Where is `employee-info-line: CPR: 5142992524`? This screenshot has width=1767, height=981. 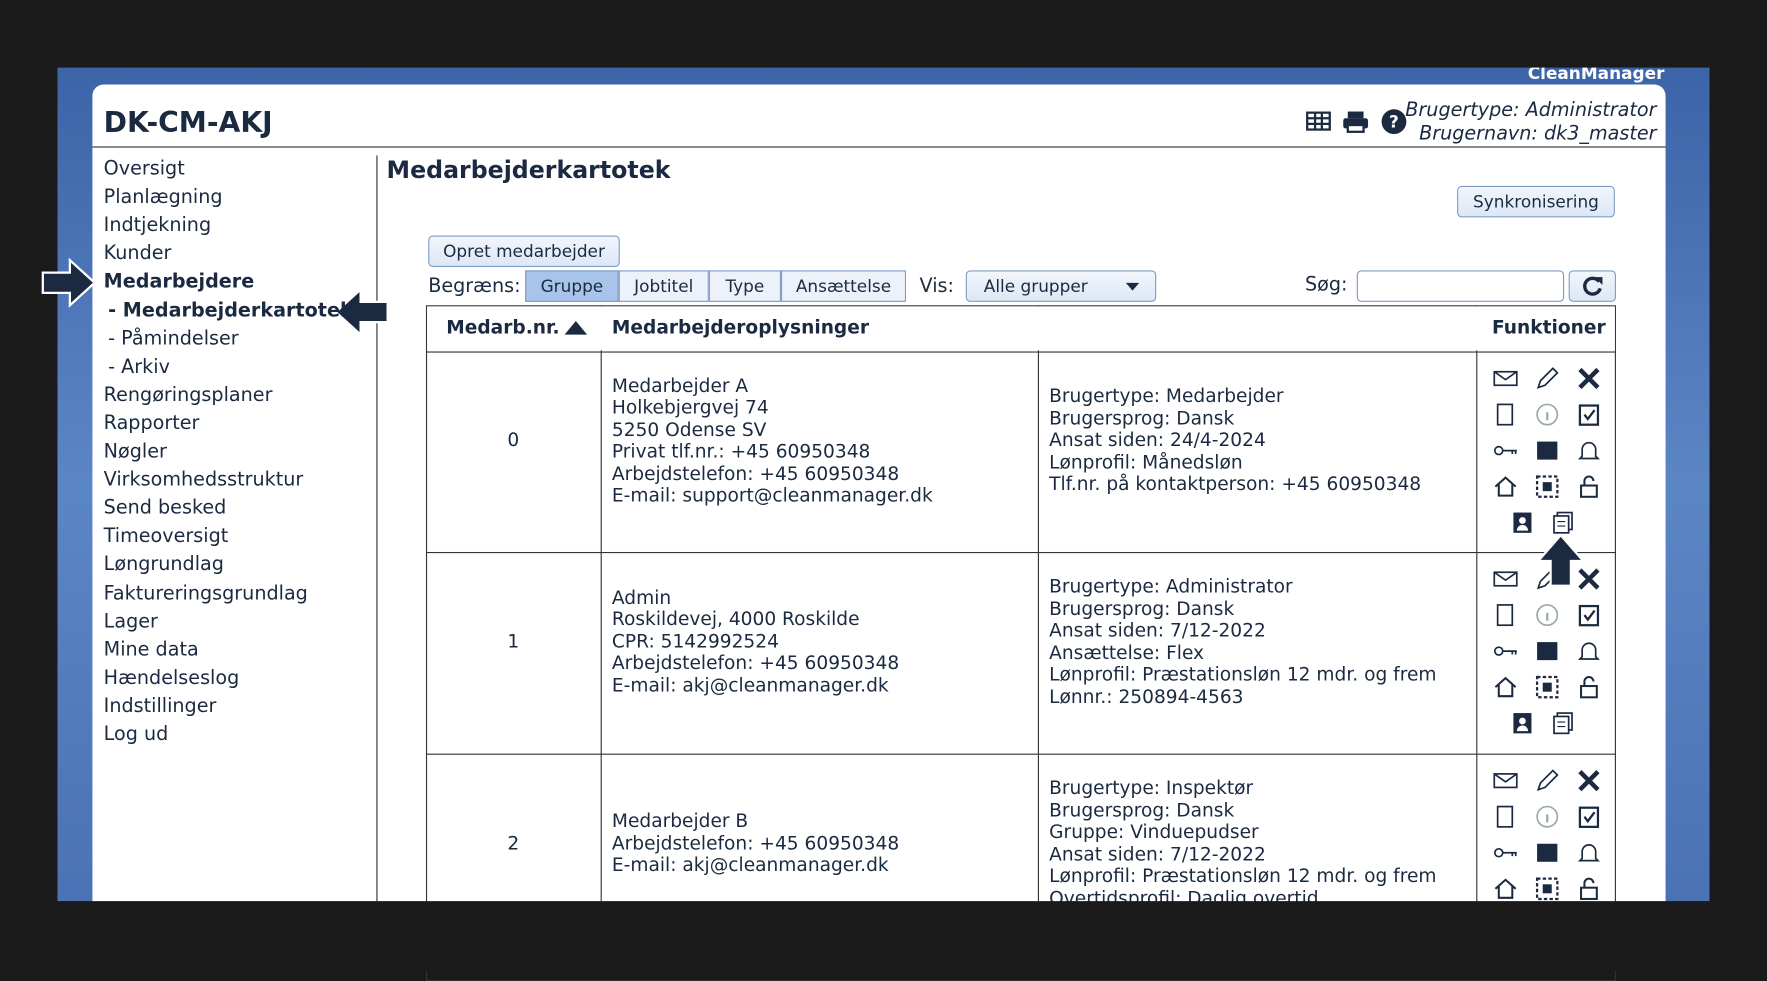 employee-info-line: CPR: 5142992524 is located at coordinates (695, 641).